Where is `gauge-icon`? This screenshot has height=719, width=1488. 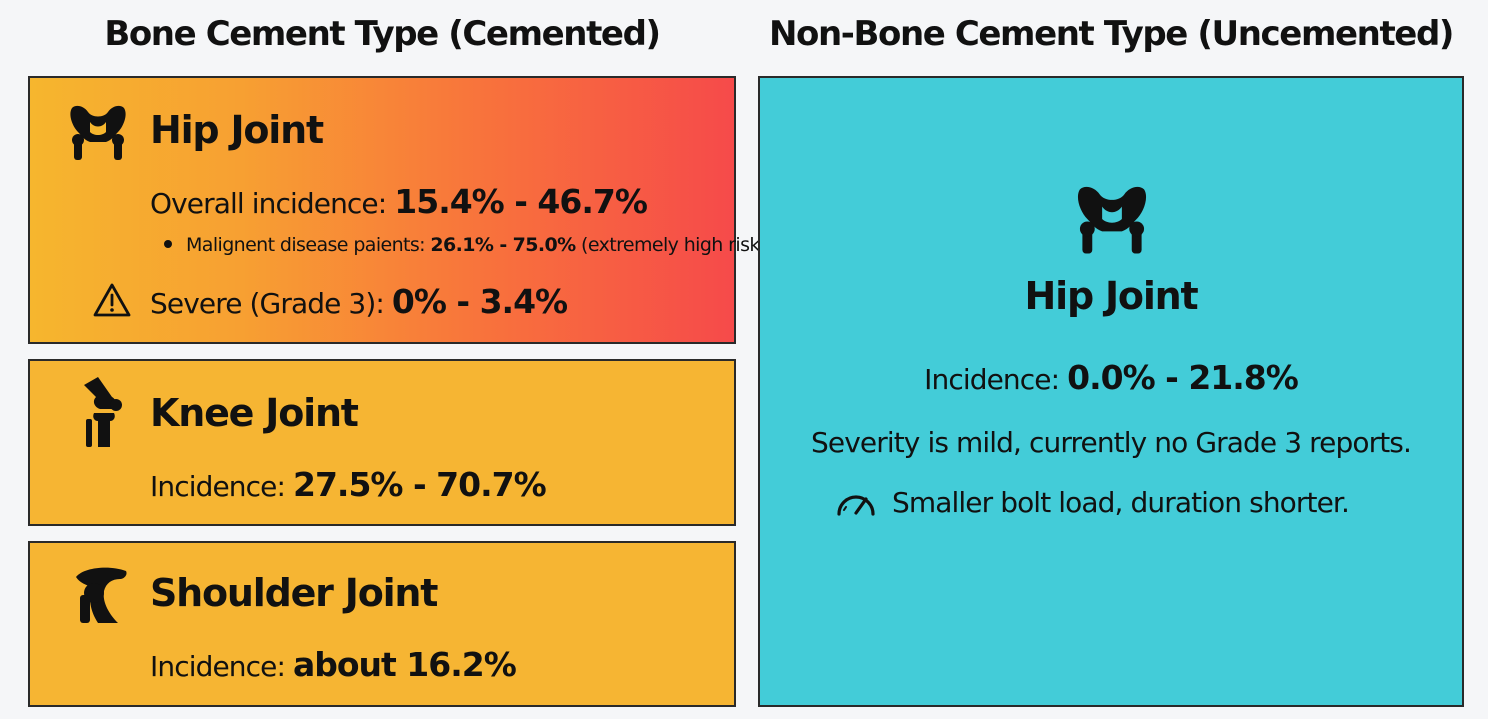
gauge-icon is located at coordinates (856, 505).